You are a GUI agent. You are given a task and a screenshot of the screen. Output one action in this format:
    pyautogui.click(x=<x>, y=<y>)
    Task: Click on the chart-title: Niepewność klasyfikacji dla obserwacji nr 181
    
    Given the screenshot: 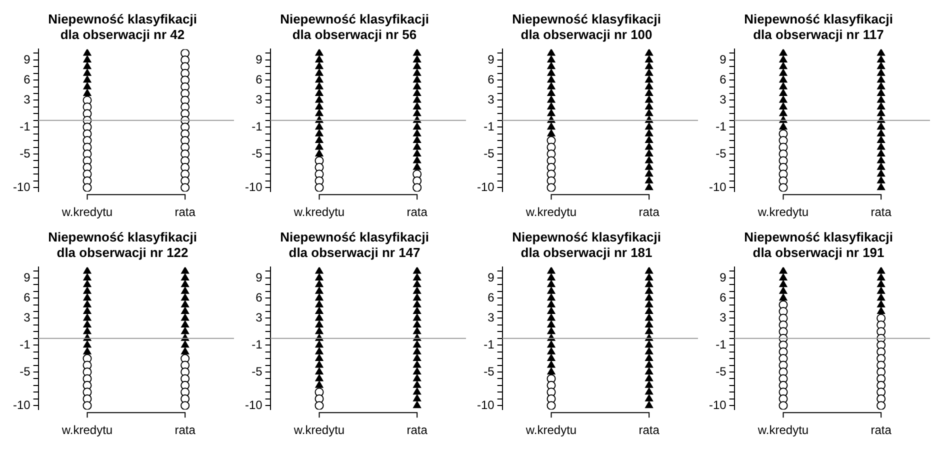 What is the action you would take?
    pyautogui.click(x=586, y=244)
    